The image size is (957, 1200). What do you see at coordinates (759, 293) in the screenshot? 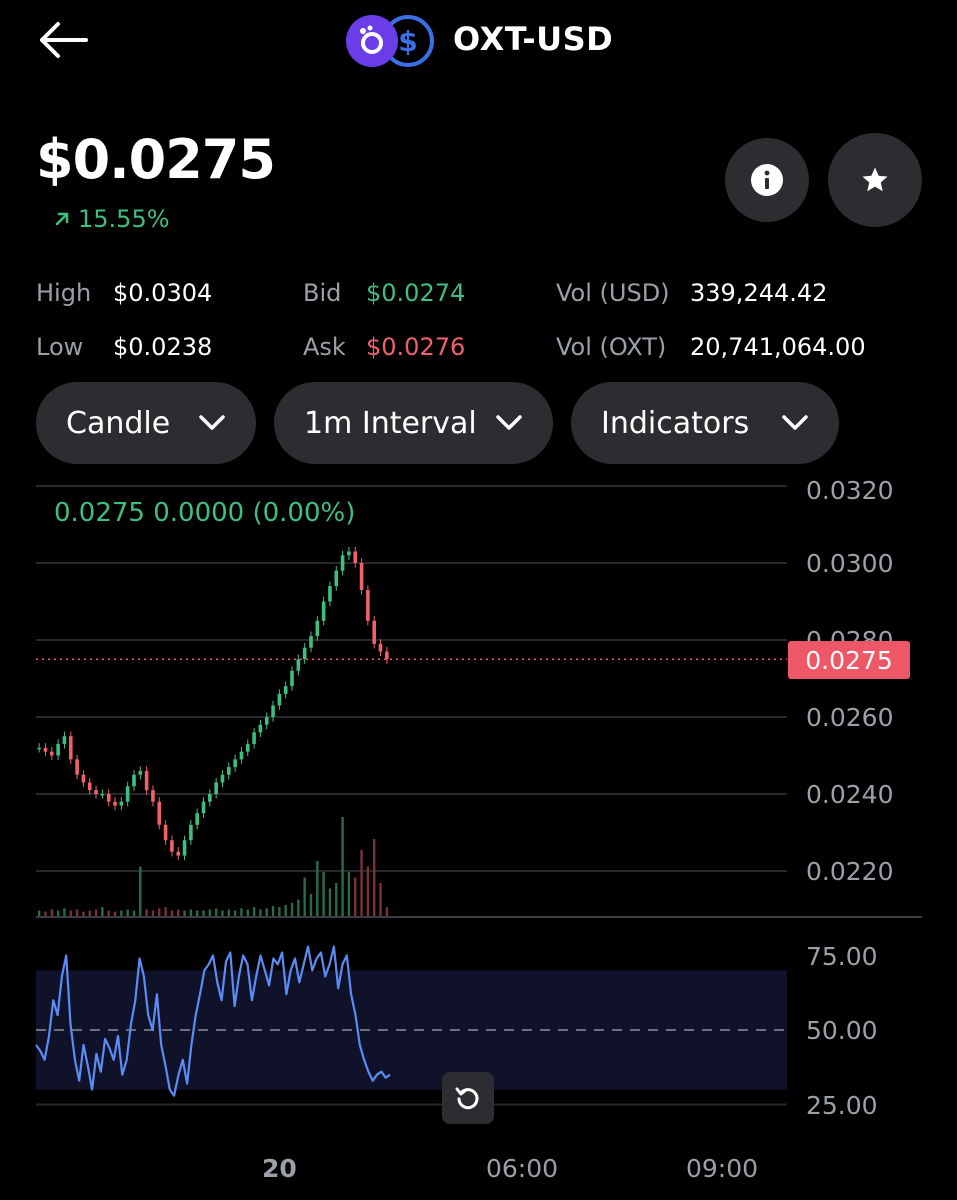
I see `vol-usd-value: 339,244.42` at bounding box center [759, 293].